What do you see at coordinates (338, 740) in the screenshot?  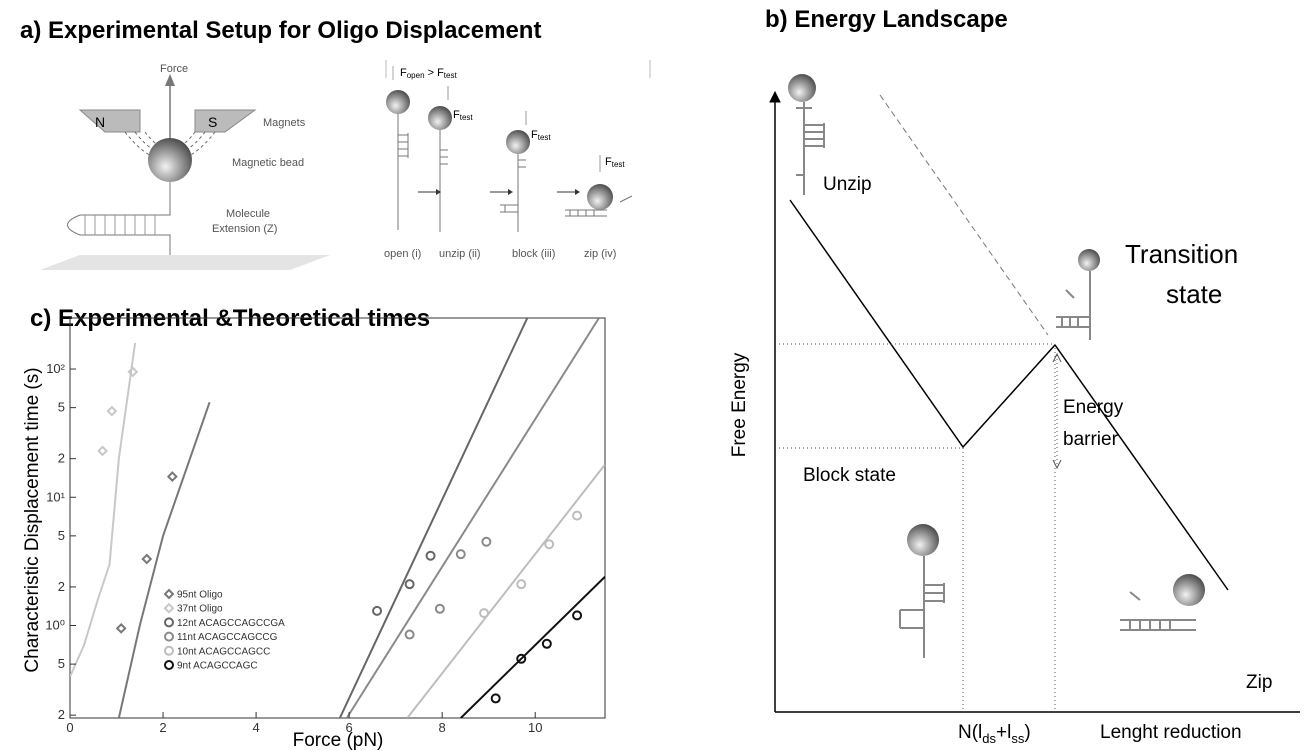 I see `x-axis-label: Force (pN)` at bounding box center [338, 740].